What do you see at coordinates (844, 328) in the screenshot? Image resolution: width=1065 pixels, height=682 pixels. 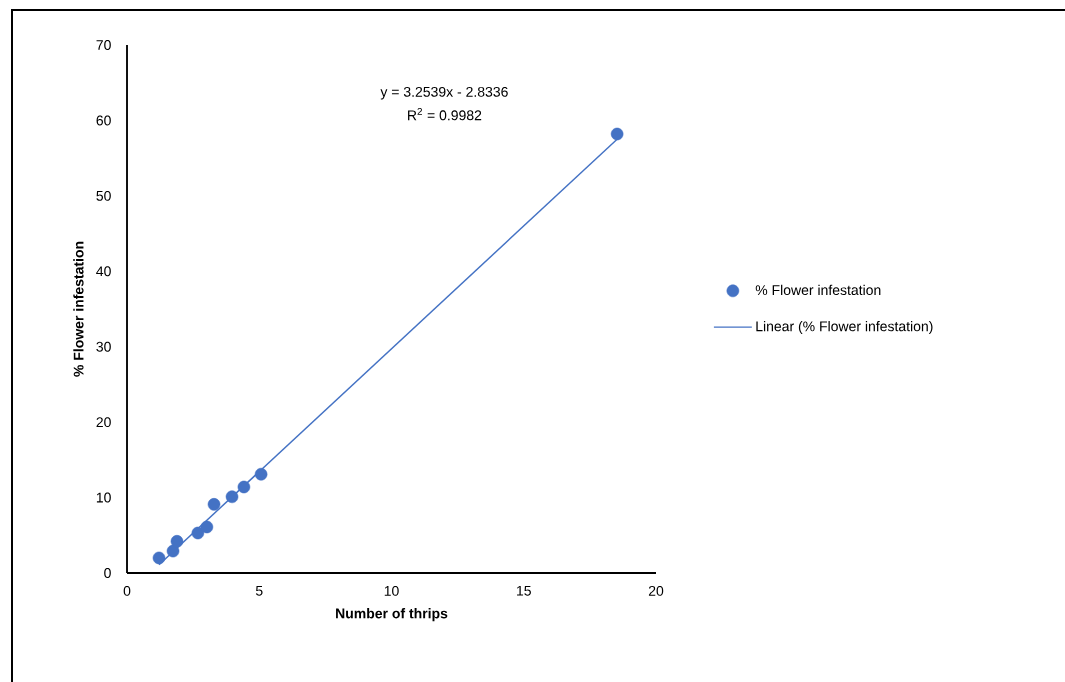 I see `legend-label: Linear (% Flower infestation)` at bounding box center [844, 328].